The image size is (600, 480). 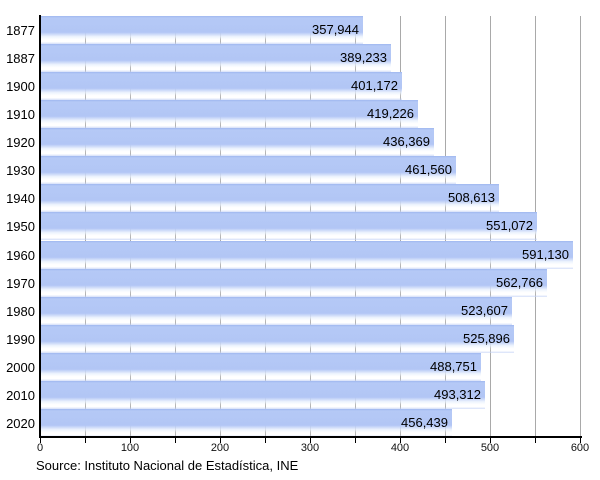 What do you see at coordinates (471, 197) in the screenshot?
I see `bar-value-label: 508,613` at bounding box center [471, 197].